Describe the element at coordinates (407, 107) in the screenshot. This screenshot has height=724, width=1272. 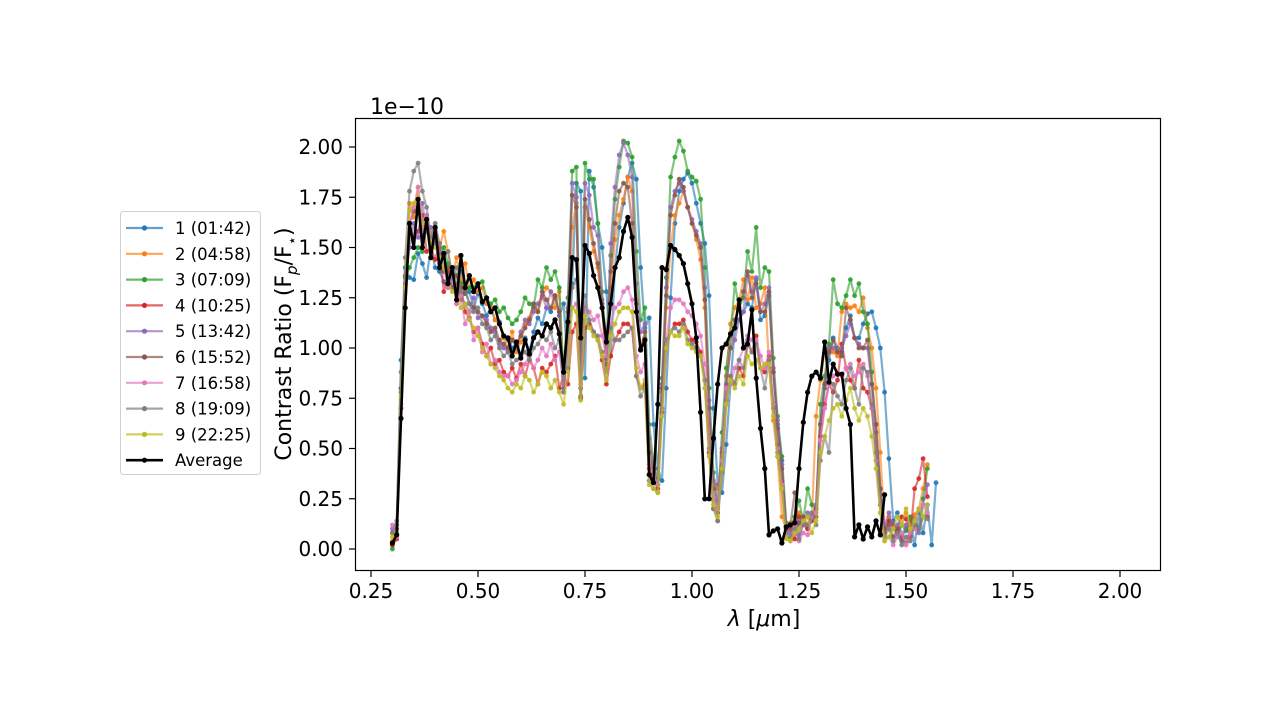
I see `y-offset-label: 1e−10` at that location.